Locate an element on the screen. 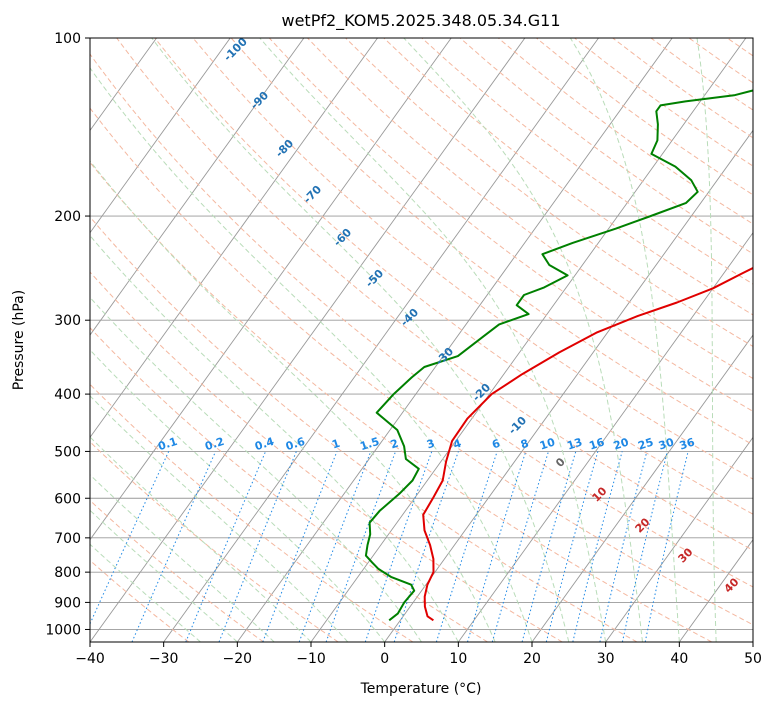 The width and height of the screenshot is (775, 708). y-tick-label: 300 is located at coordinates (67, 321).